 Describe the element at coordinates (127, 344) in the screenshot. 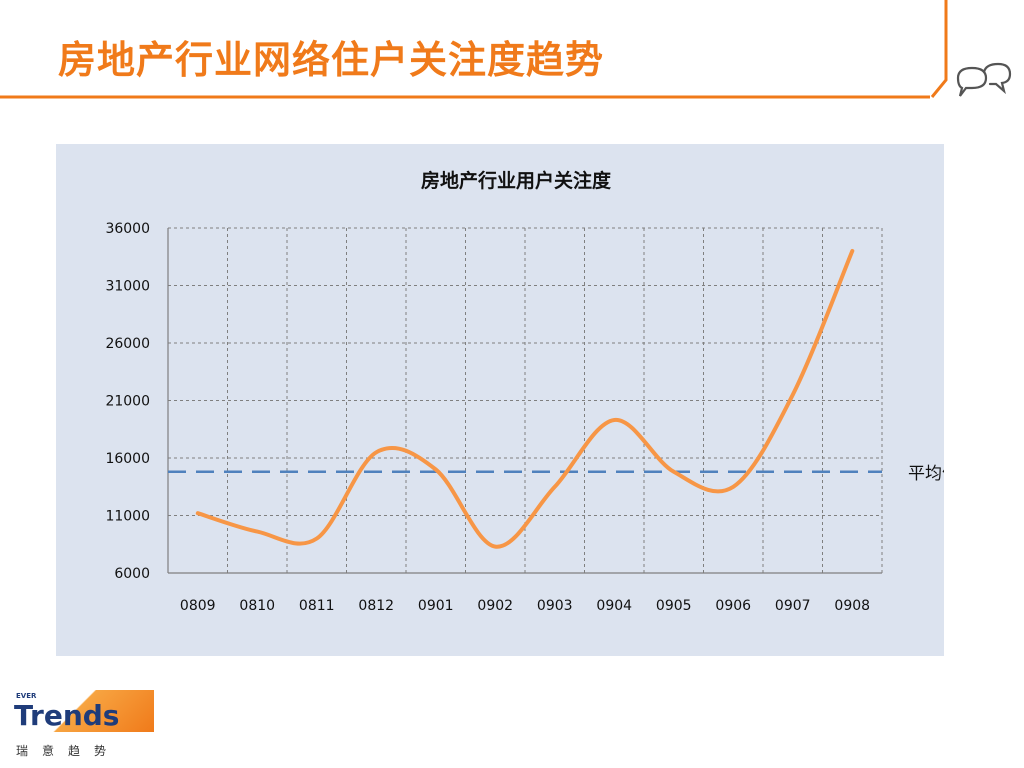

I see `y-tick-label: 26000` at that location.